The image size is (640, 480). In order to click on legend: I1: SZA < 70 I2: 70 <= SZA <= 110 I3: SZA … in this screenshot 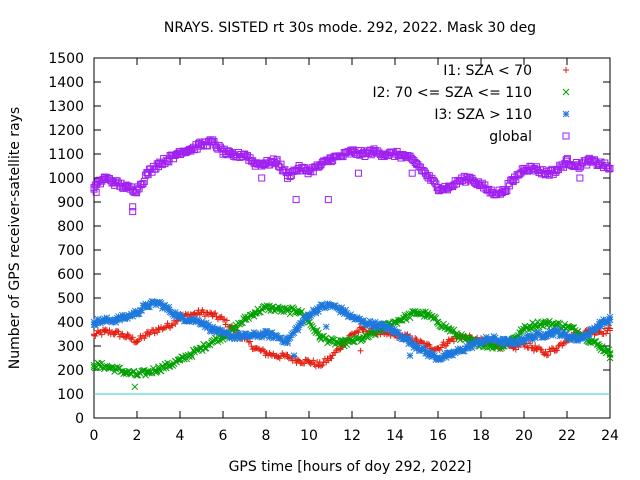, I will do `click(471, 104)`.